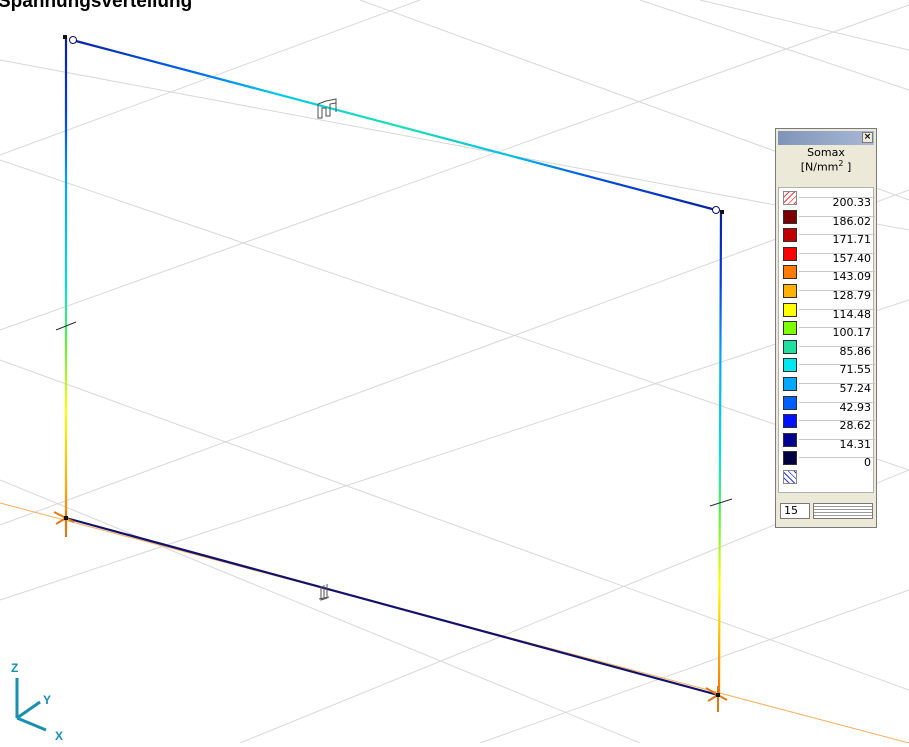 This screenshot has width=909, height=747. What do you see at coordinates (852, 314) in the screenshot?
I see `legend-value: 114.48` at bounding box center [852, 314].